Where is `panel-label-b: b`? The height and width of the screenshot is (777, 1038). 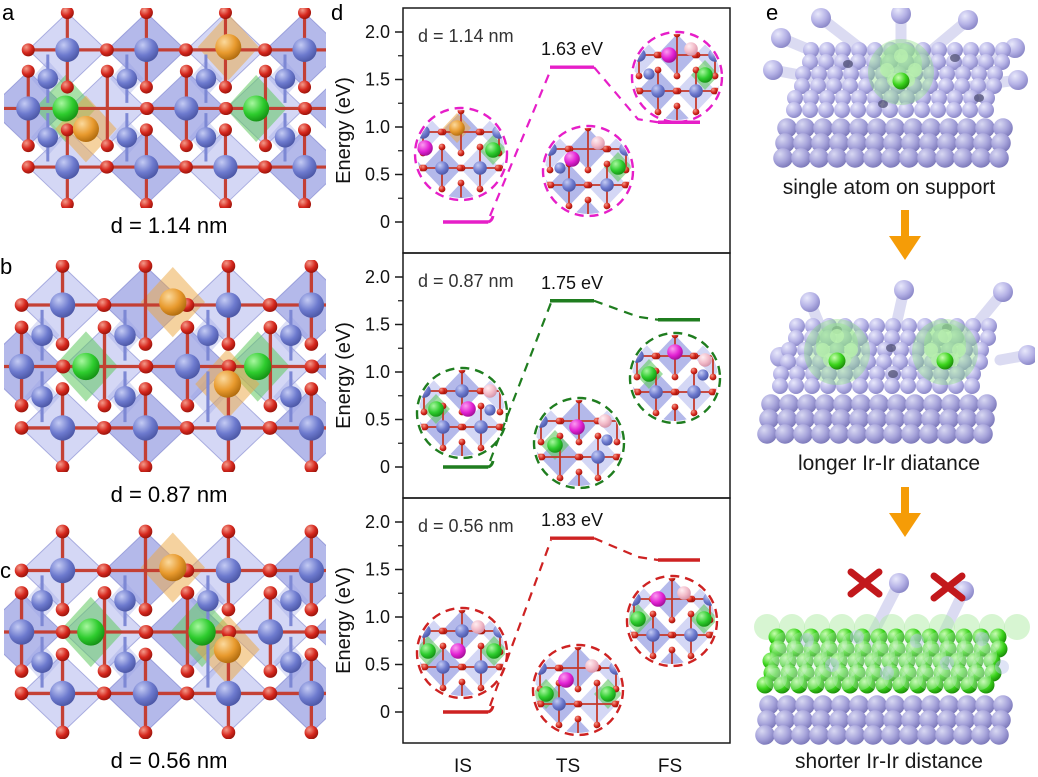 panel-label-b: b is located at coordinates (6, 266).